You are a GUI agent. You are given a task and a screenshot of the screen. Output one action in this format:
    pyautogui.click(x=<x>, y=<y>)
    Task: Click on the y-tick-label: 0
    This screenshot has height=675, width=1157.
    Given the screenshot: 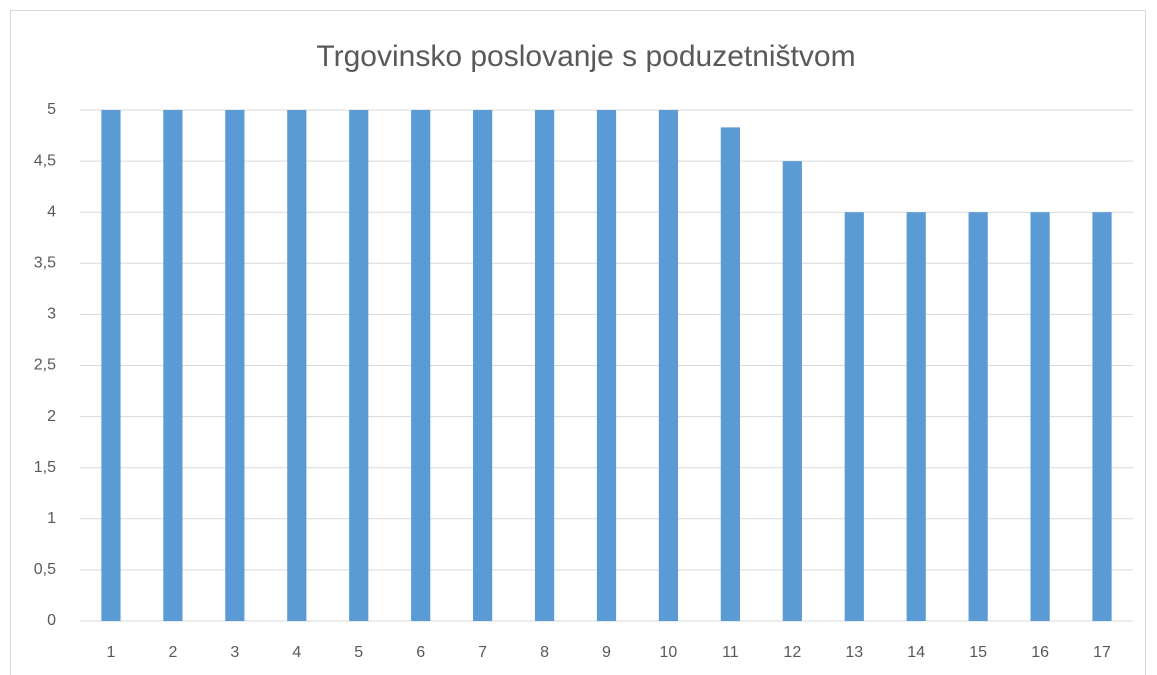 What is the action you would take?
    pyautogui.click(x=51, y=620)
    